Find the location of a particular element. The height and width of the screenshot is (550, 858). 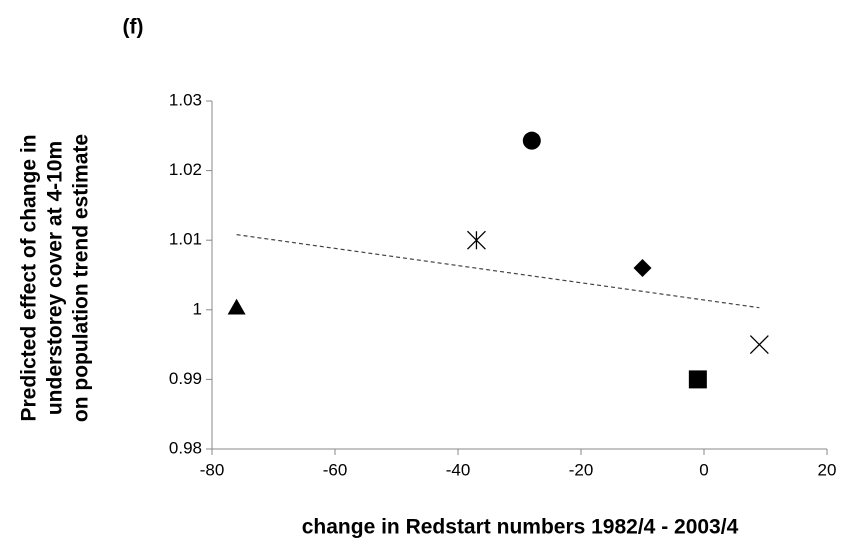

y-tick-label: 0.99 is located at coordinates (185, 378).